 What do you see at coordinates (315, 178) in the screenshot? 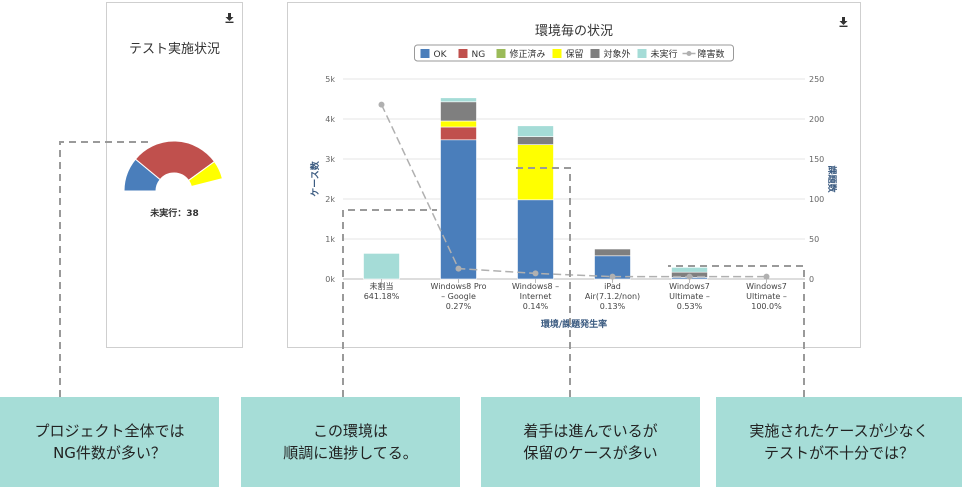
I see `y-axis-title: ケース数` at bounding box center [315, 178].